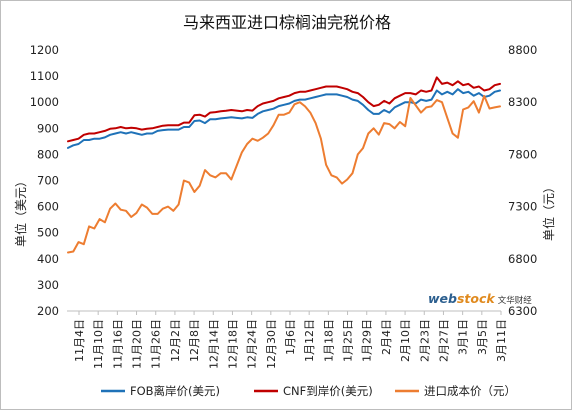  Describe the element at coordinates (476, 298) in the screenshot. I see `watermark-part-b: stock` at that location.